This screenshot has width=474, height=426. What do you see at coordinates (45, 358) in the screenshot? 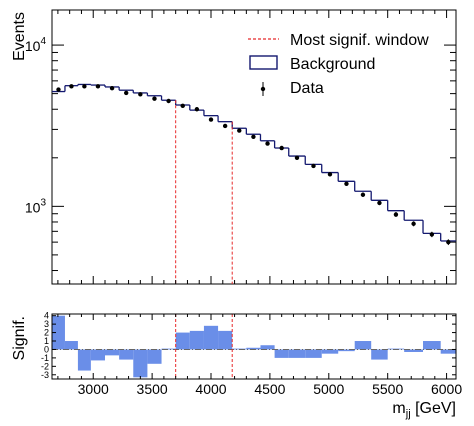
I see `y-tick-label: -1` at bounding box center [45, 358].